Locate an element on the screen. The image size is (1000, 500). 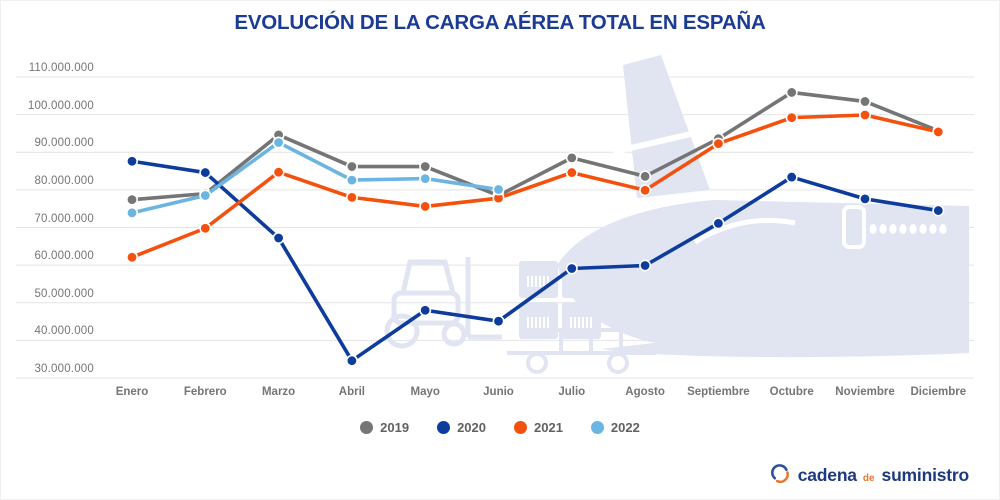
data-point-2019-Noviembre is located at coordinates (864, 101).